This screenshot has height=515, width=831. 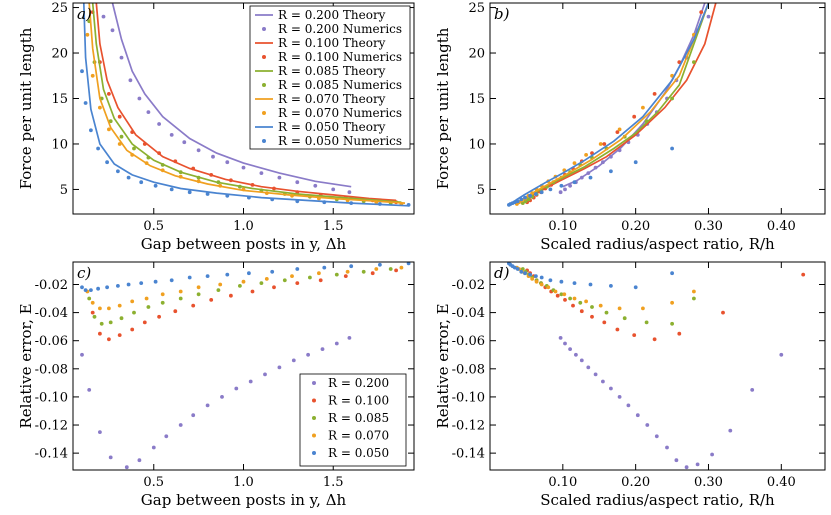 What do you see at coordinates (26, 365) in the screenshot?
I see `y-axis-label: Relative error, E` at bounding box center [26, 365].